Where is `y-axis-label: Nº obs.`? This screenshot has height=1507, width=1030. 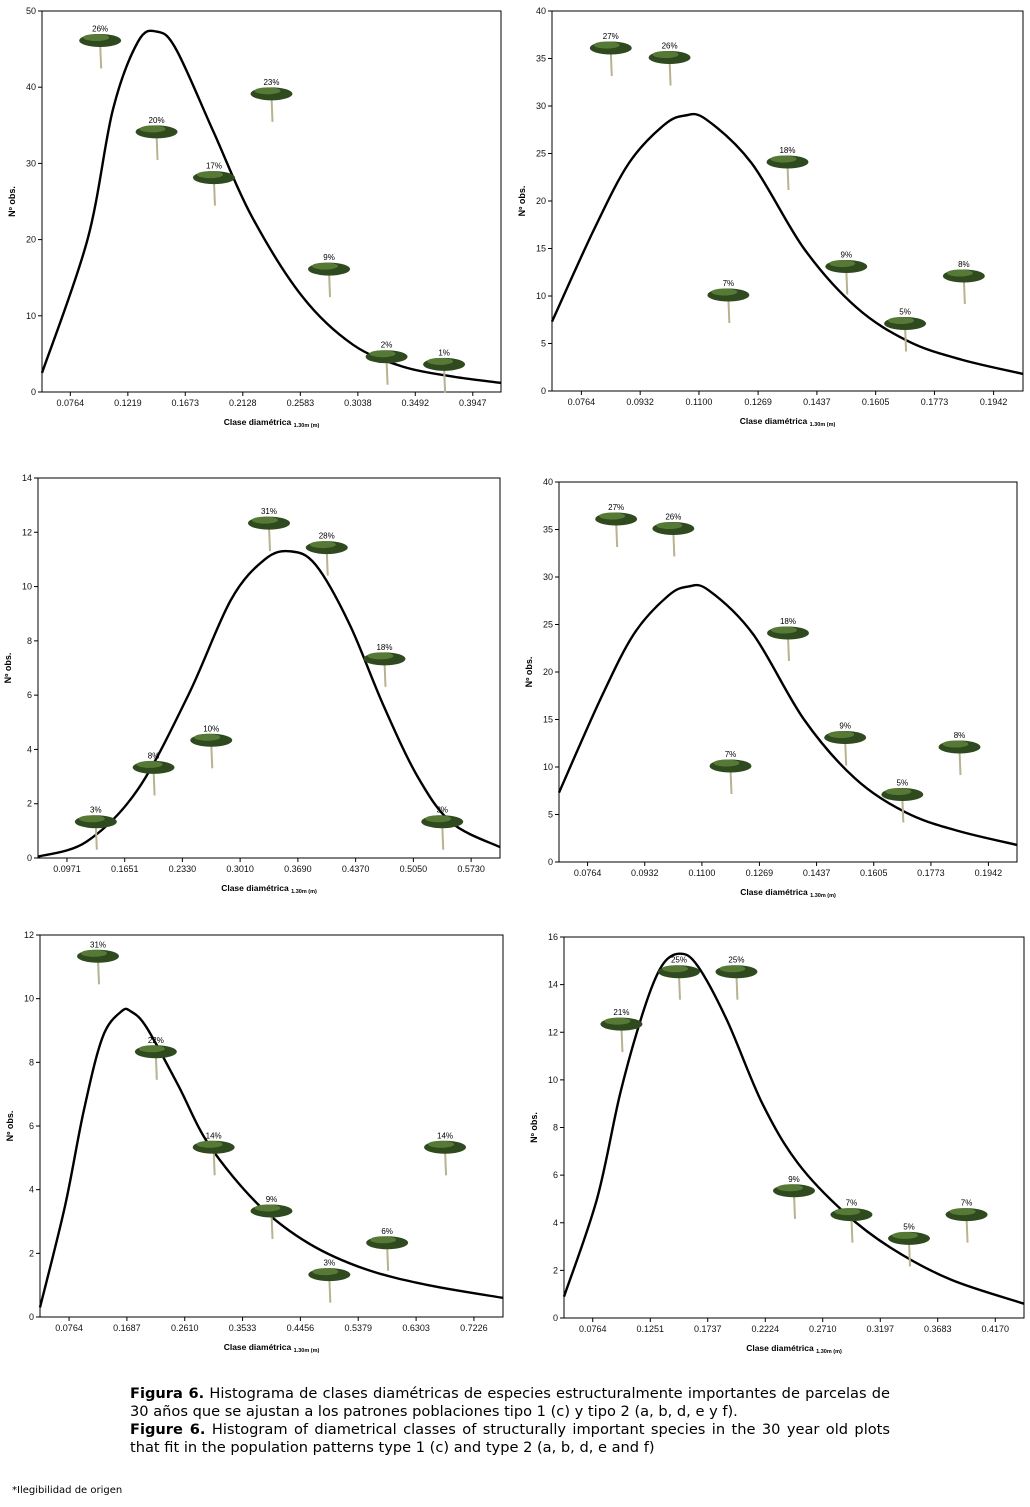 y-axis-label: Nº obs. is located at coordinates (8, 668).